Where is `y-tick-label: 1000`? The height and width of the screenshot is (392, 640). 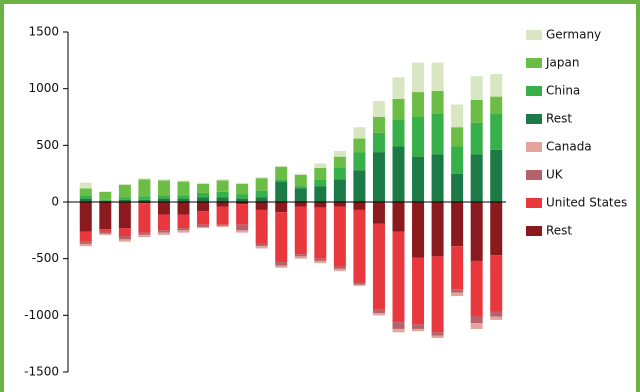 y-tick-label: 1000 is located at coordinates (43, 88).